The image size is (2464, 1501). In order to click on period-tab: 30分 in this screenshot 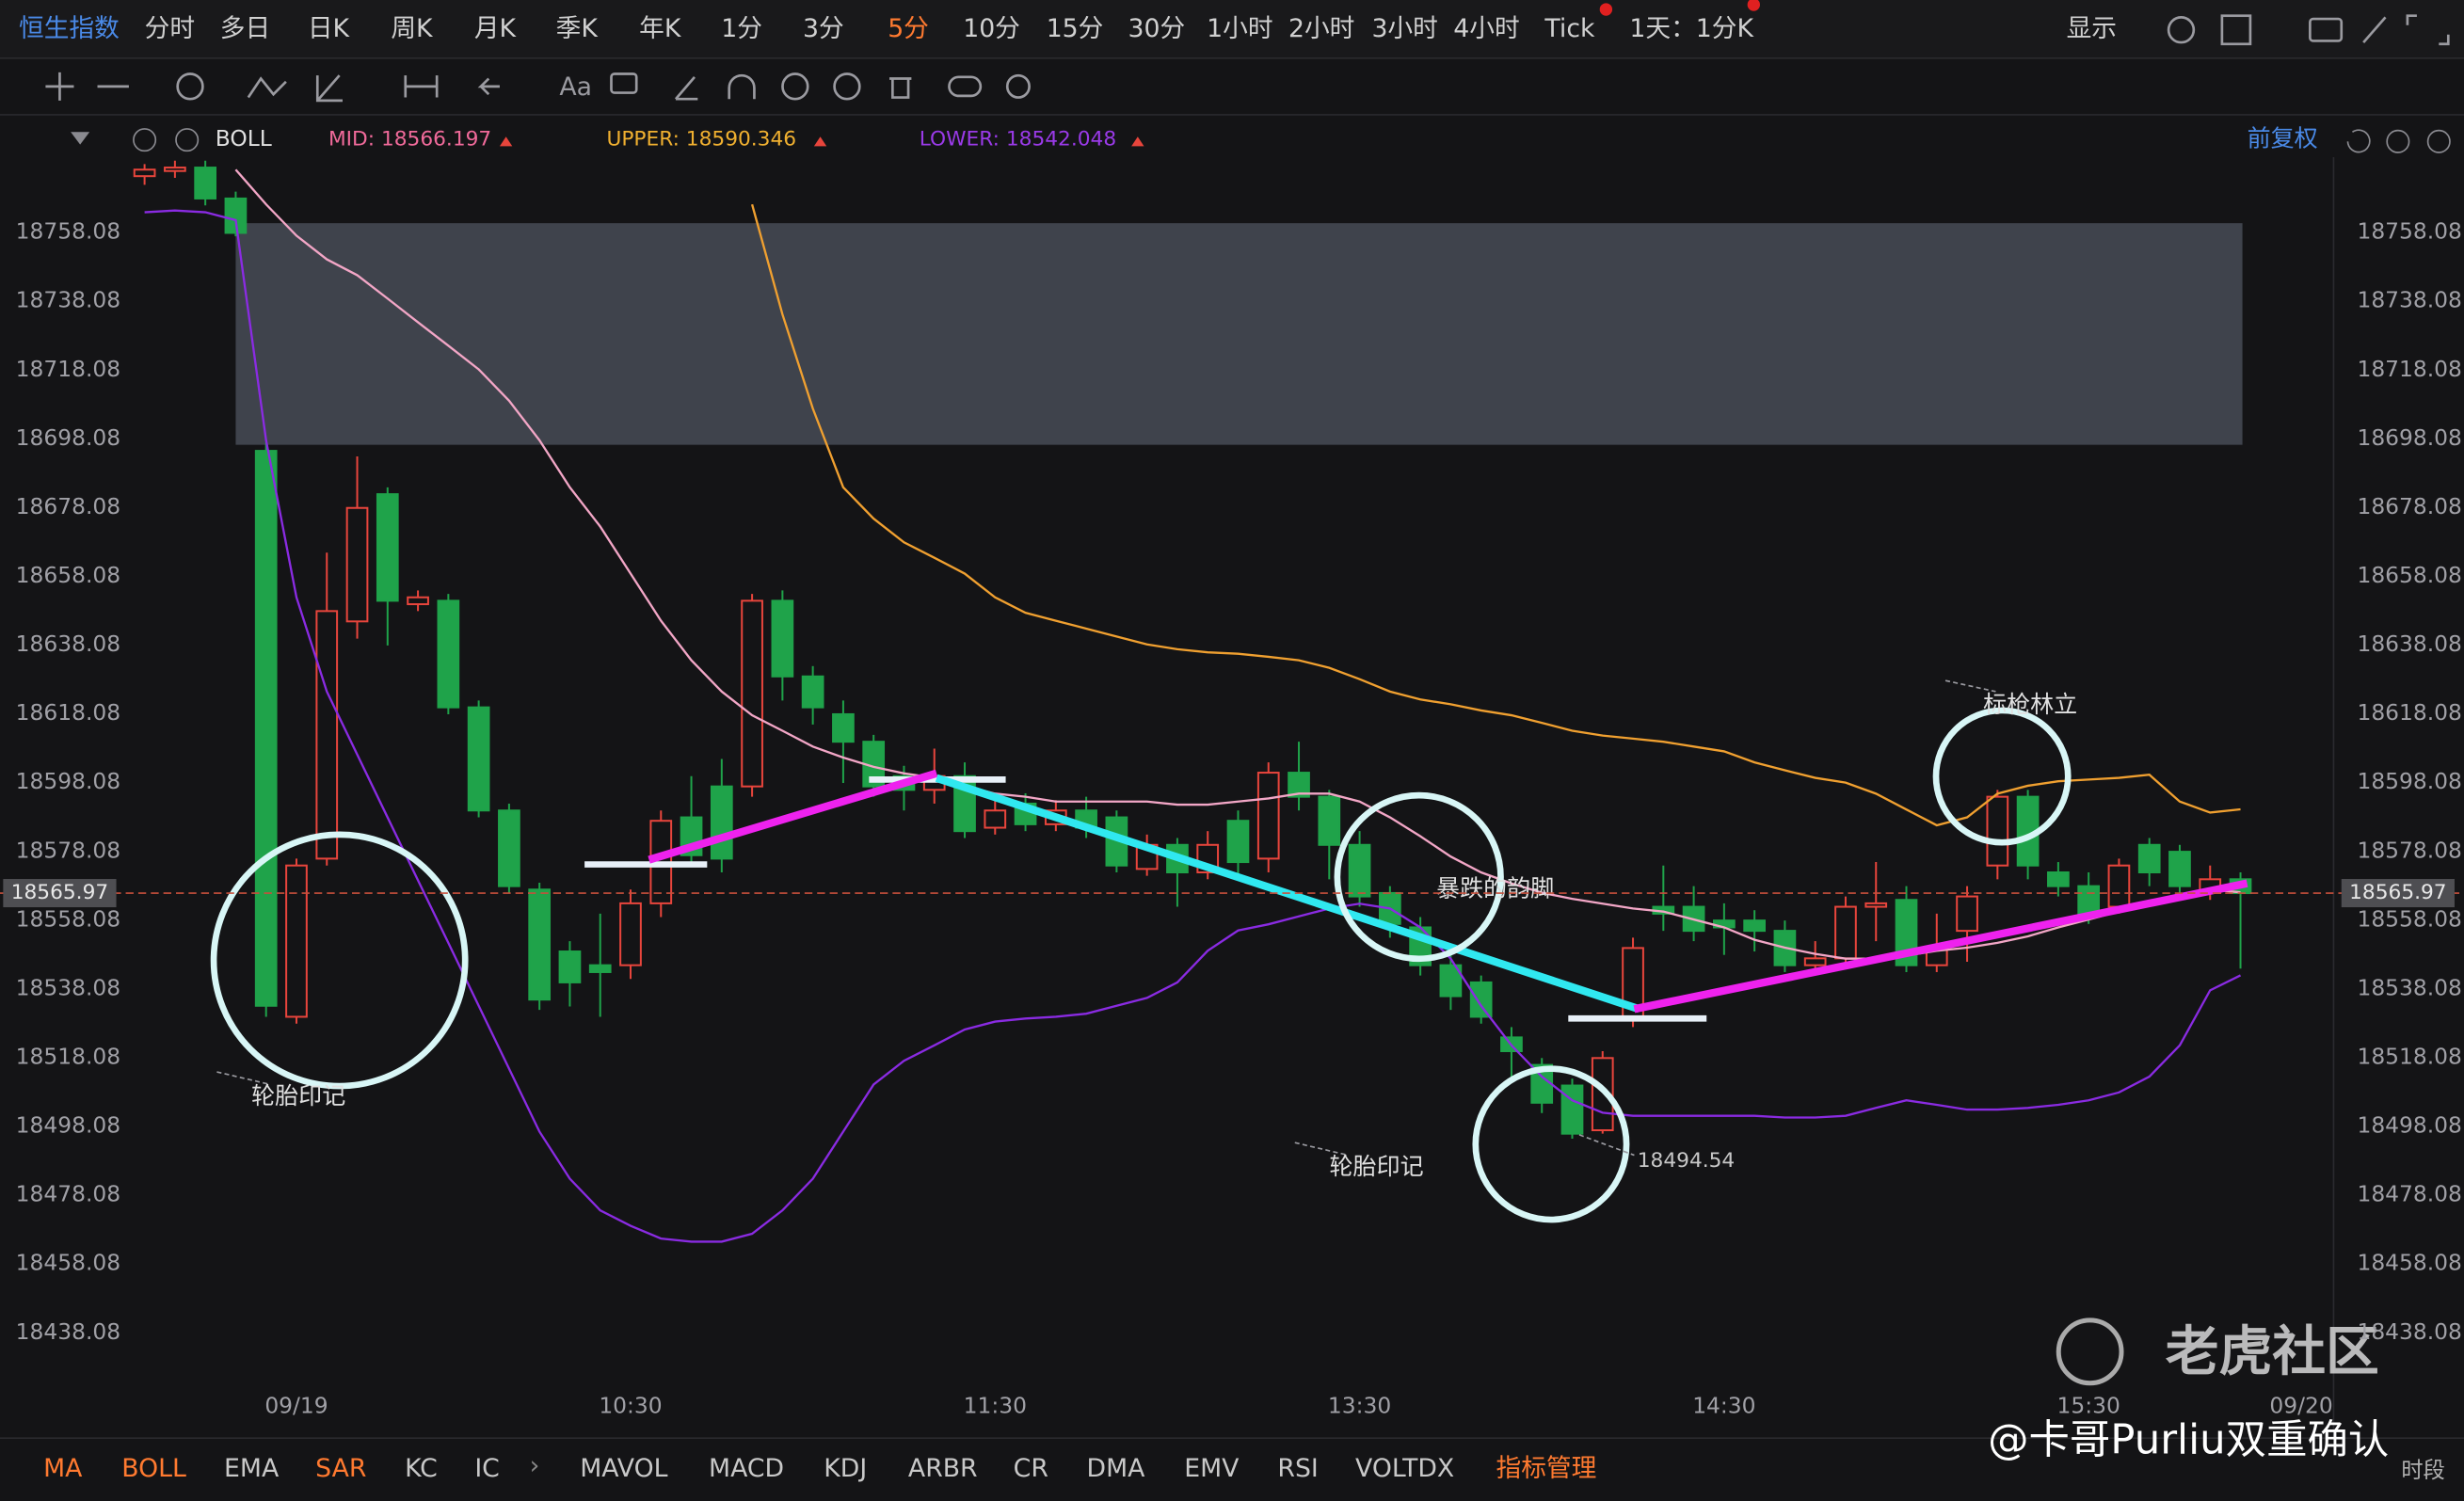, I will do `click(1157, 28)`.